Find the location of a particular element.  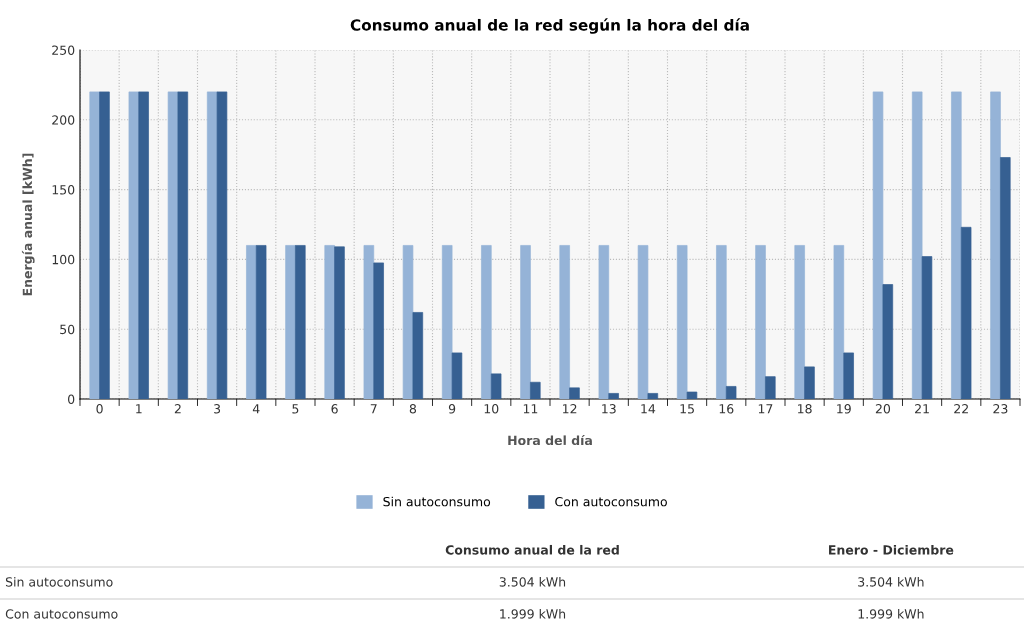

y-tick-label: 100 is located at coordinates (63, 259).